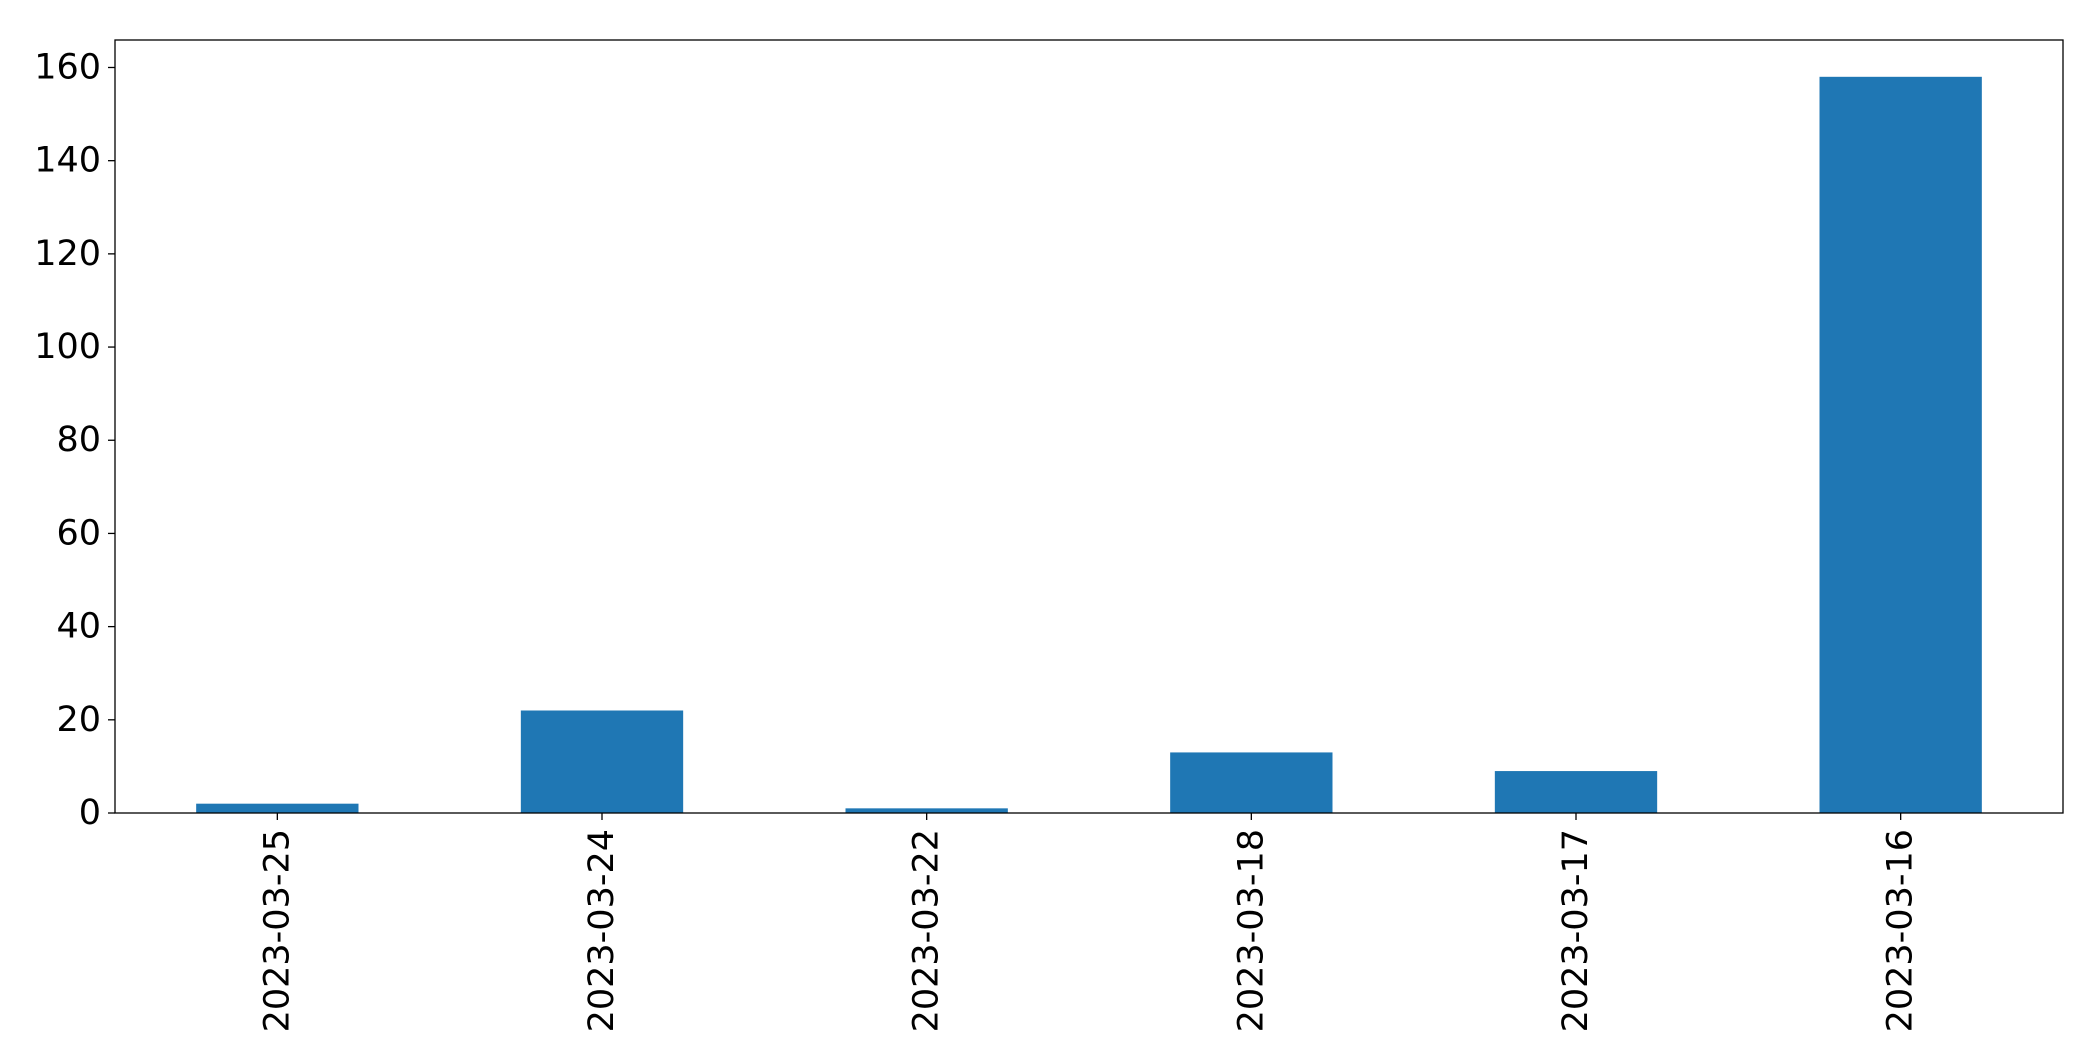 This screenshot has width=2093, height=1061. What do you see at coordinates (67, 347) in the screenshot?
I see `y-tick-label: 100` at bounding box center [67, 347].